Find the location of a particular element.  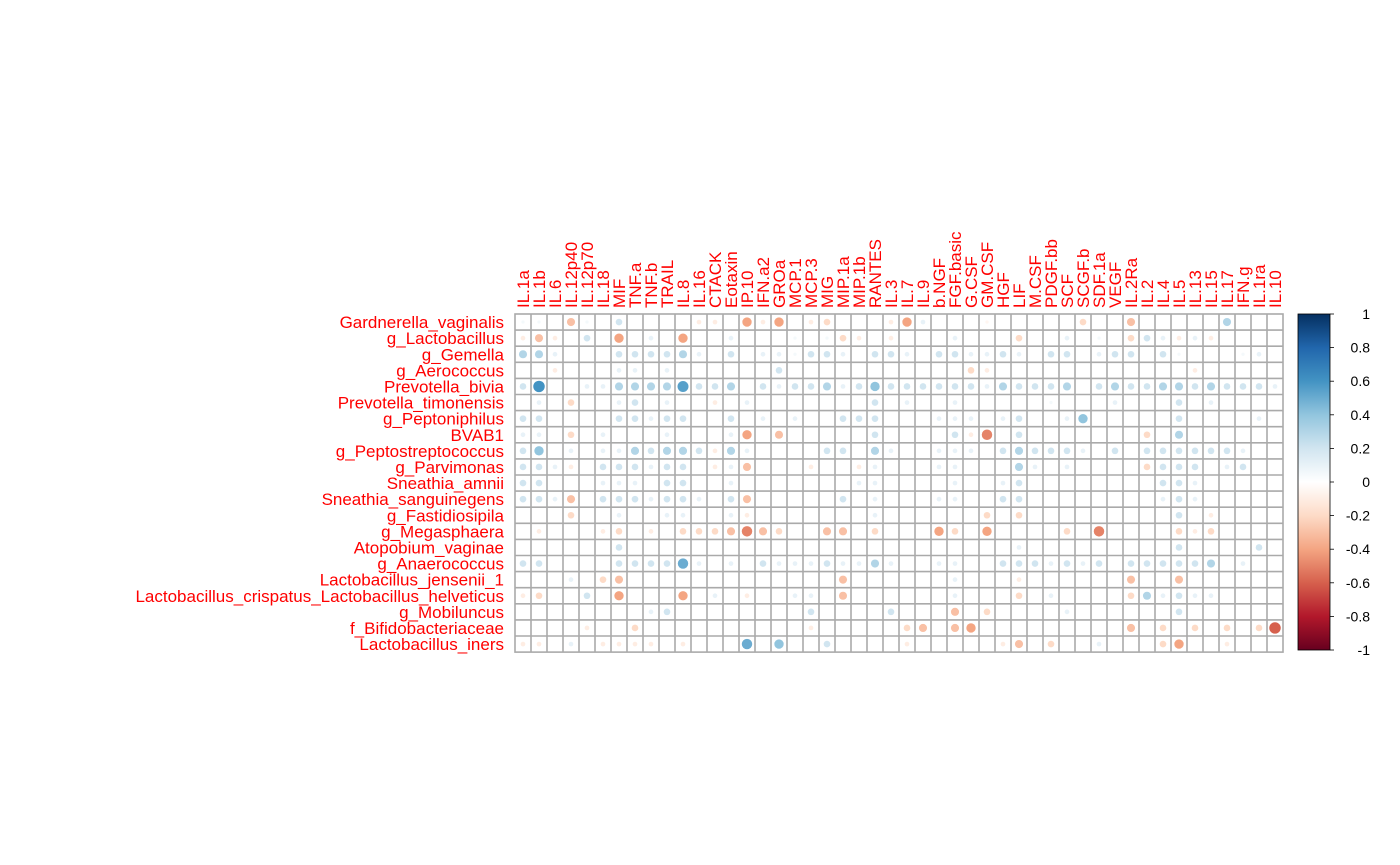

column-label: IL.2 is located at coordinates (1147, 294).